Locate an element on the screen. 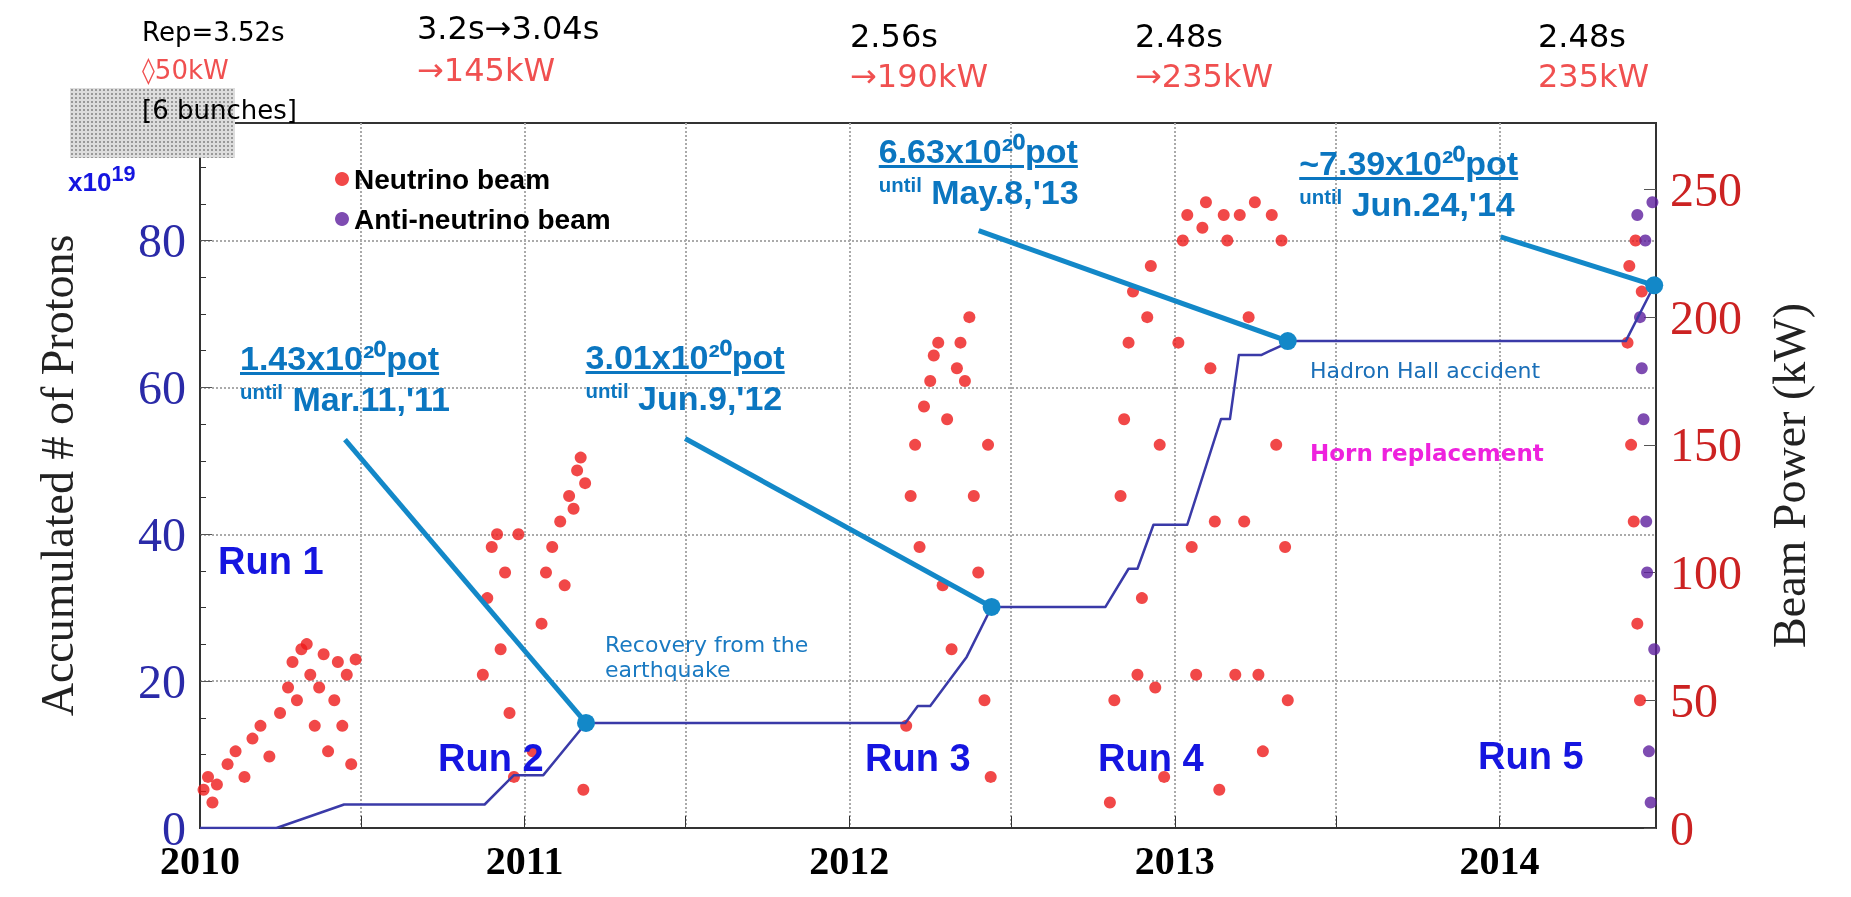  y2-tick-label: 0 is located at coordinates (1682, 828).